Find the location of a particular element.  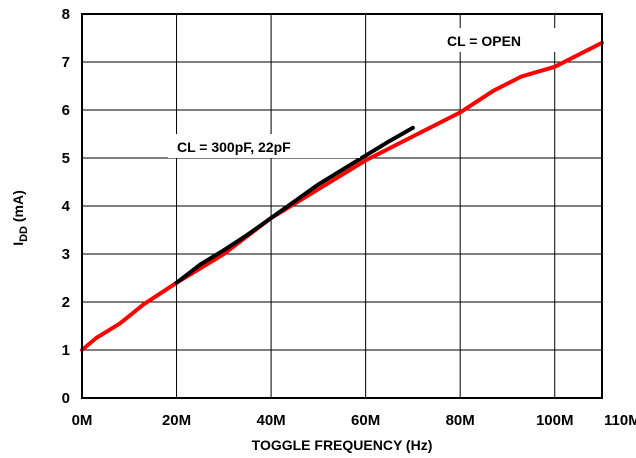

y-axis-label: IDD (mA) is located at coordinates (20, 218).